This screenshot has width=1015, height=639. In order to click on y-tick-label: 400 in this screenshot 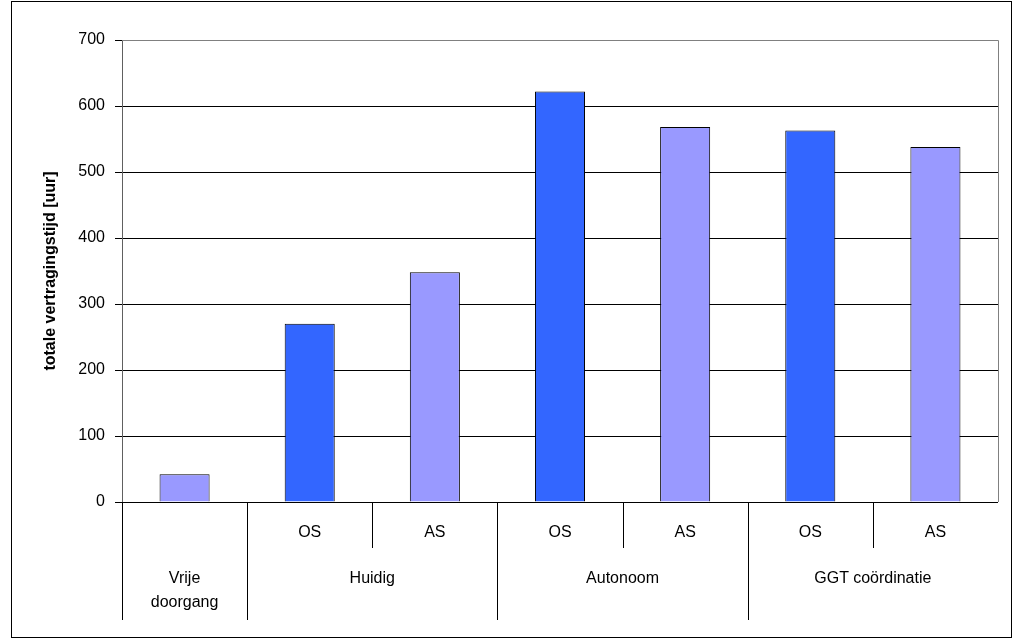, I will do `click(92, 237)`.